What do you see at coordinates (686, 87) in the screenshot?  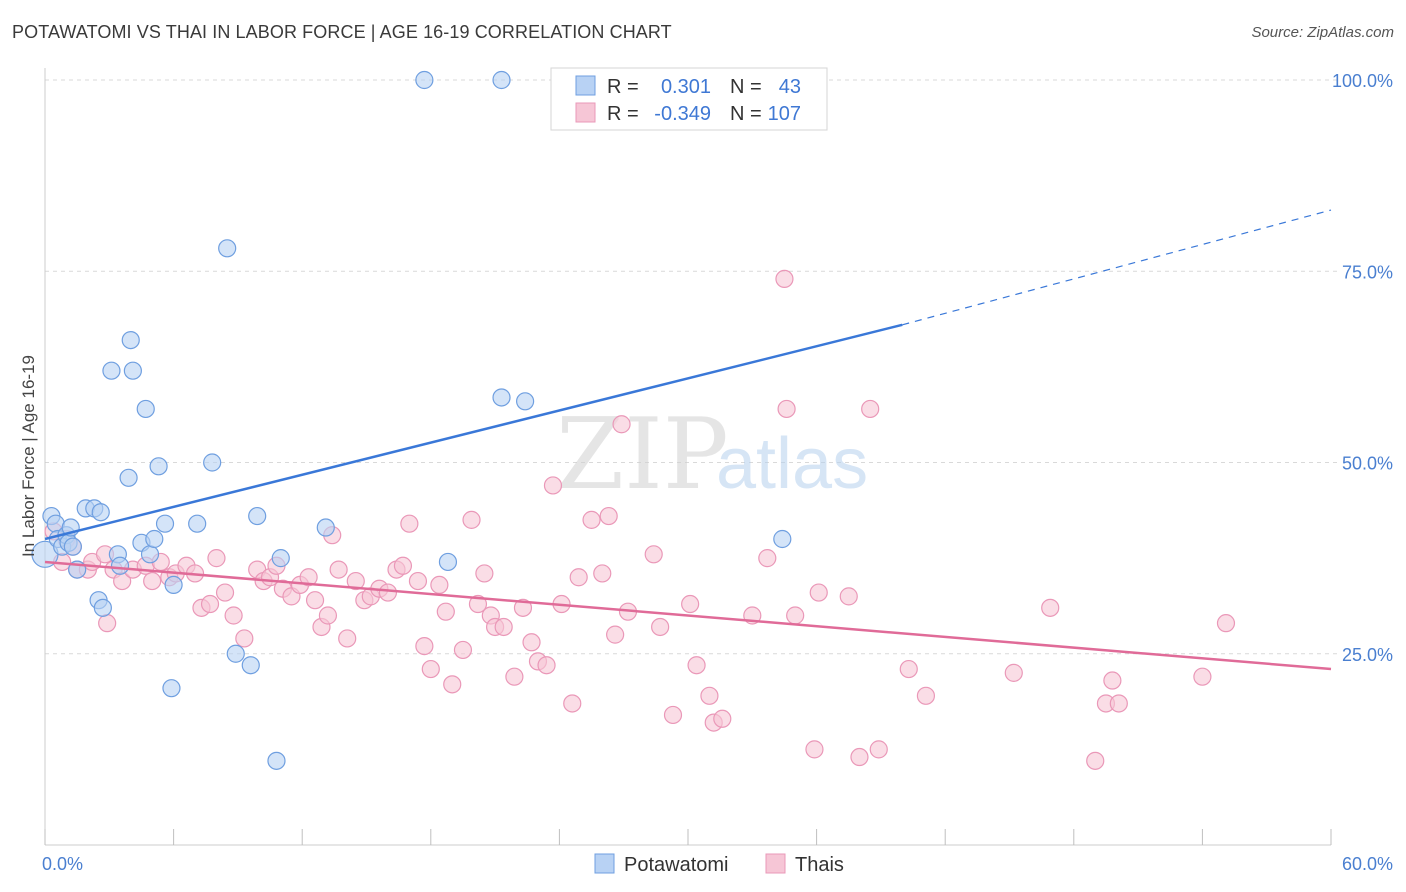 I see `legend-r-value-1: 0.301` at bounding box center [686, 87].